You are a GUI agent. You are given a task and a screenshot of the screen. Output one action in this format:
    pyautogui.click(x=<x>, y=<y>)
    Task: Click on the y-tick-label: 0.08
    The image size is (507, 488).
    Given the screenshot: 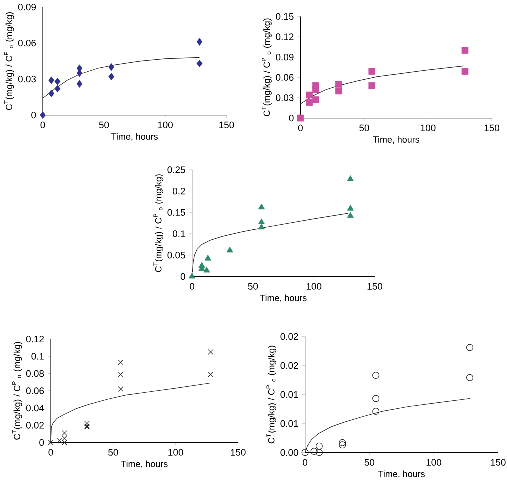 What is the action you would take?
    pyautogui.click(x=35, y=374)
    